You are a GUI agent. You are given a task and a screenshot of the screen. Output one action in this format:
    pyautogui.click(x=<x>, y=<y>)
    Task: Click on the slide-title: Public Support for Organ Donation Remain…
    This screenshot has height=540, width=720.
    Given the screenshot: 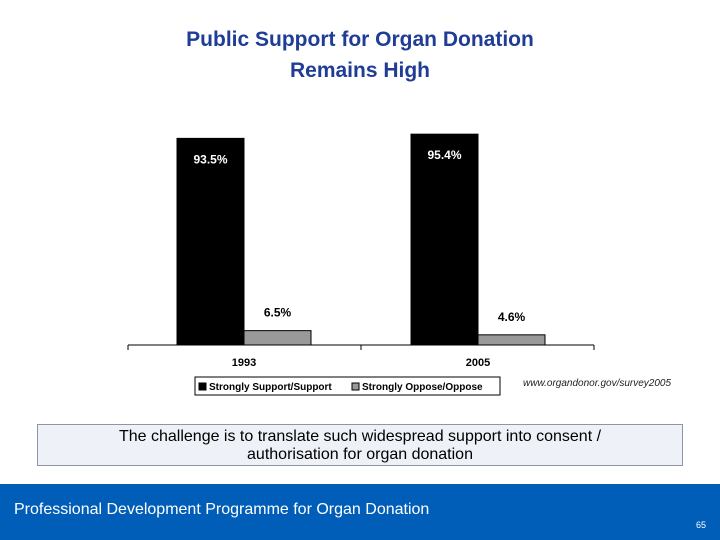 What is the action you would take?
    pyautogui.click(x=360, y=55)
    